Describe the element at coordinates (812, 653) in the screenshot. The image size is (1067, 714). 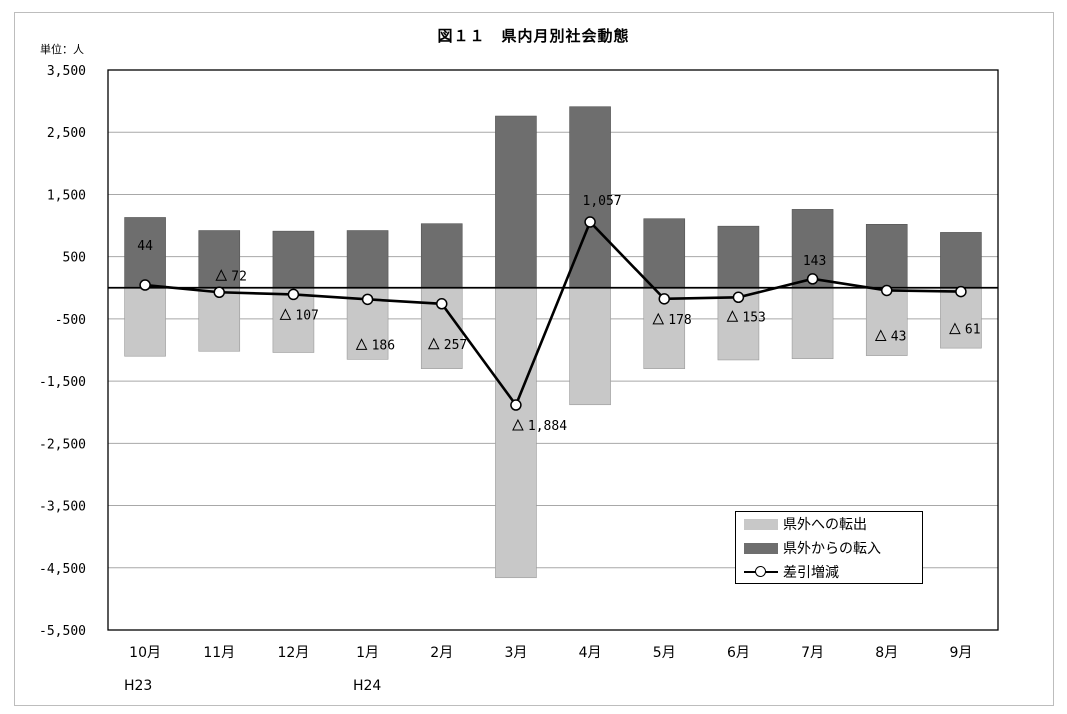
I see `x-tick-label: 7月` at that location.